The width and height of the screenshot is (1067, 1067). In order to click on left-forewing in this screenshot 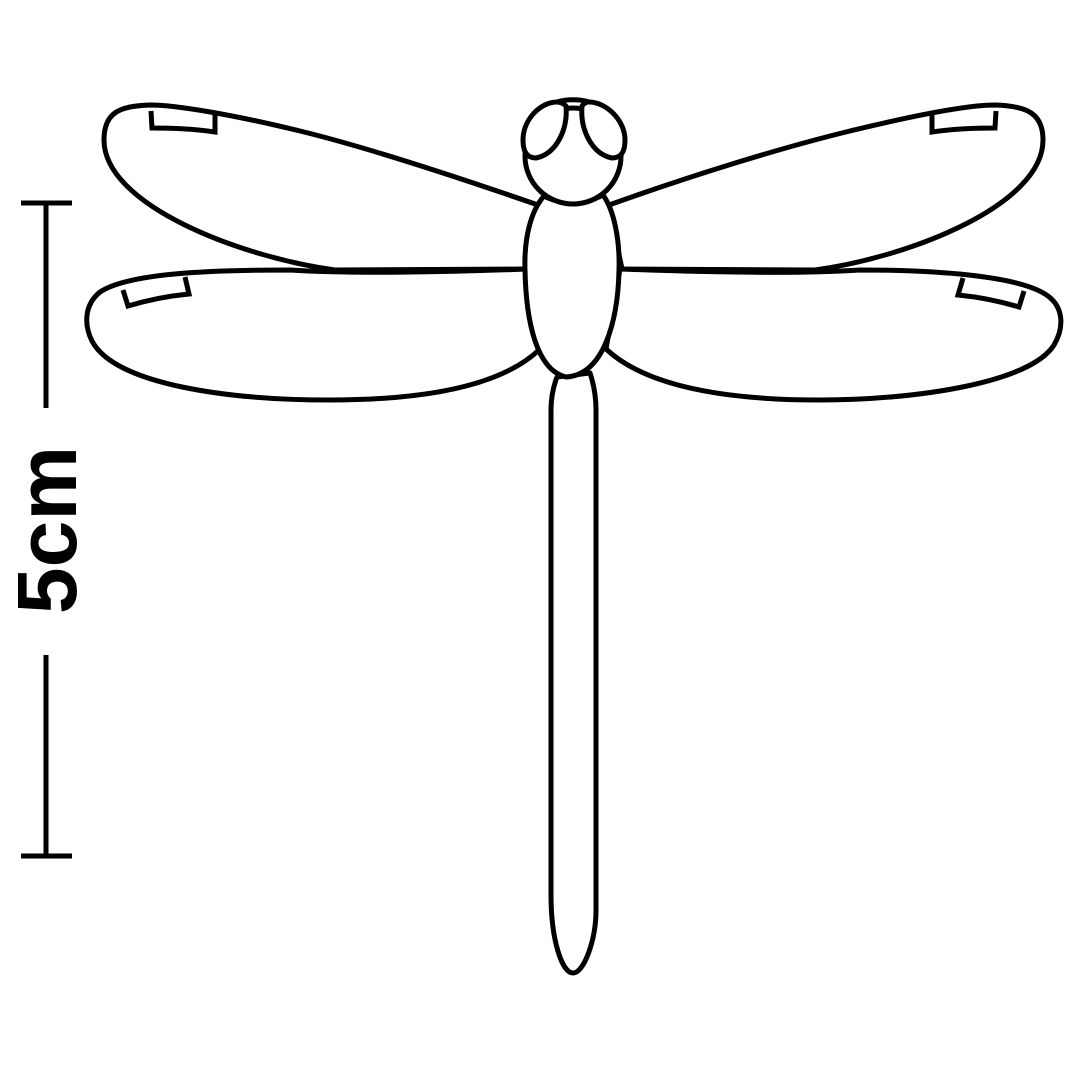, I will do `click(321, 187)`.